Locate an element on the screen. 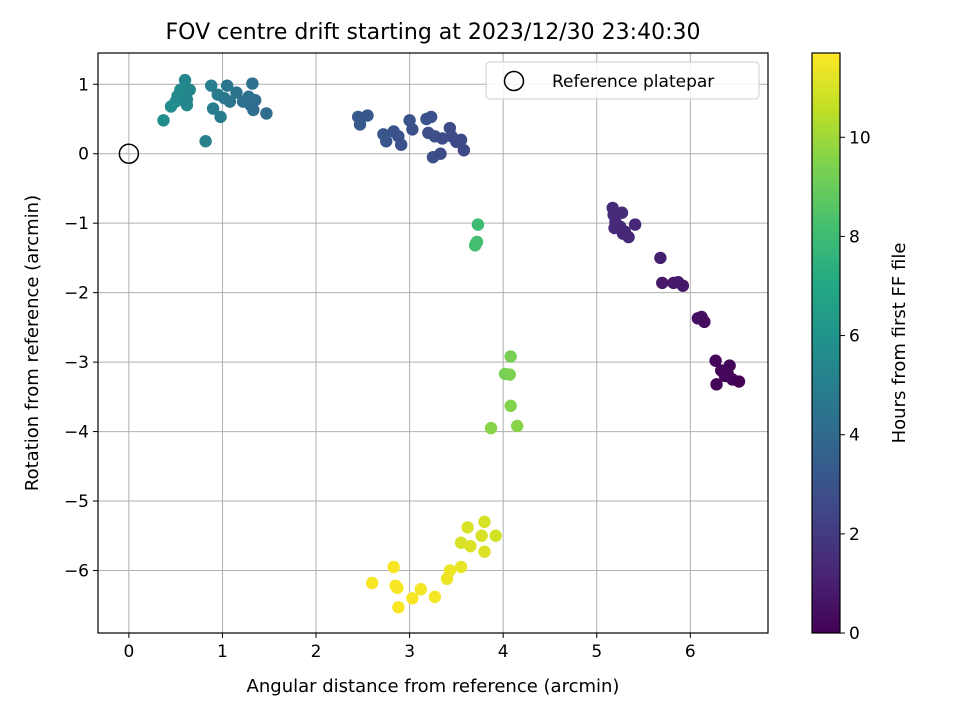  colorbar-tick-label: 10 is located at coordinates (860, 138).